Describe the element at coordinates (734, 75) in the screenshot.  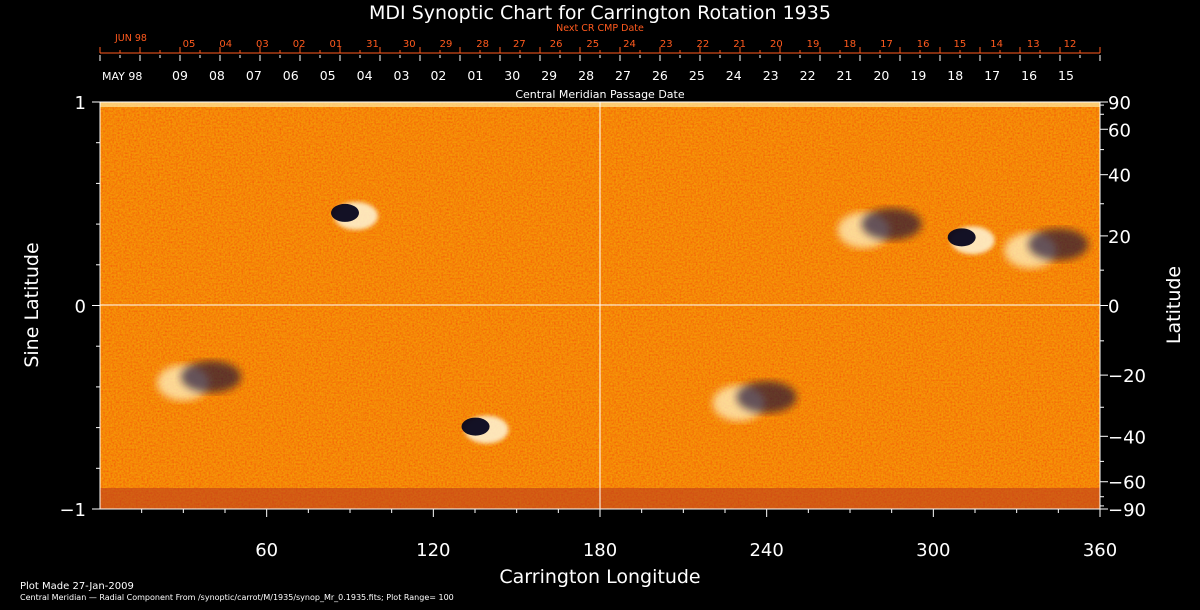
I see `cmp-date-label: 24` at that location.